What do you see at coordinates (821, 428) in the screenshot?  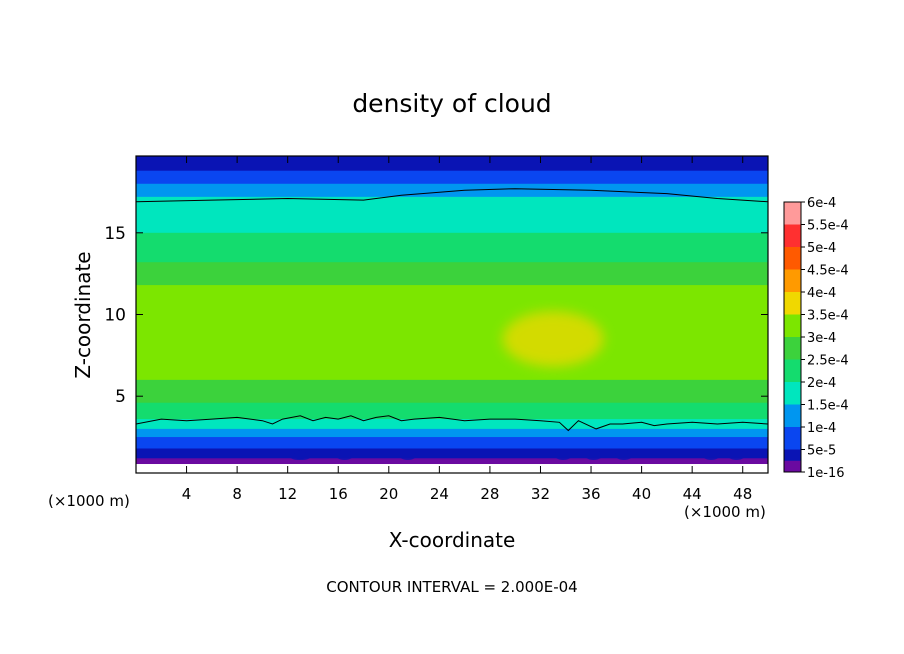 I see `colorbar-label: 1e-4` at bounding box center [821, 428].